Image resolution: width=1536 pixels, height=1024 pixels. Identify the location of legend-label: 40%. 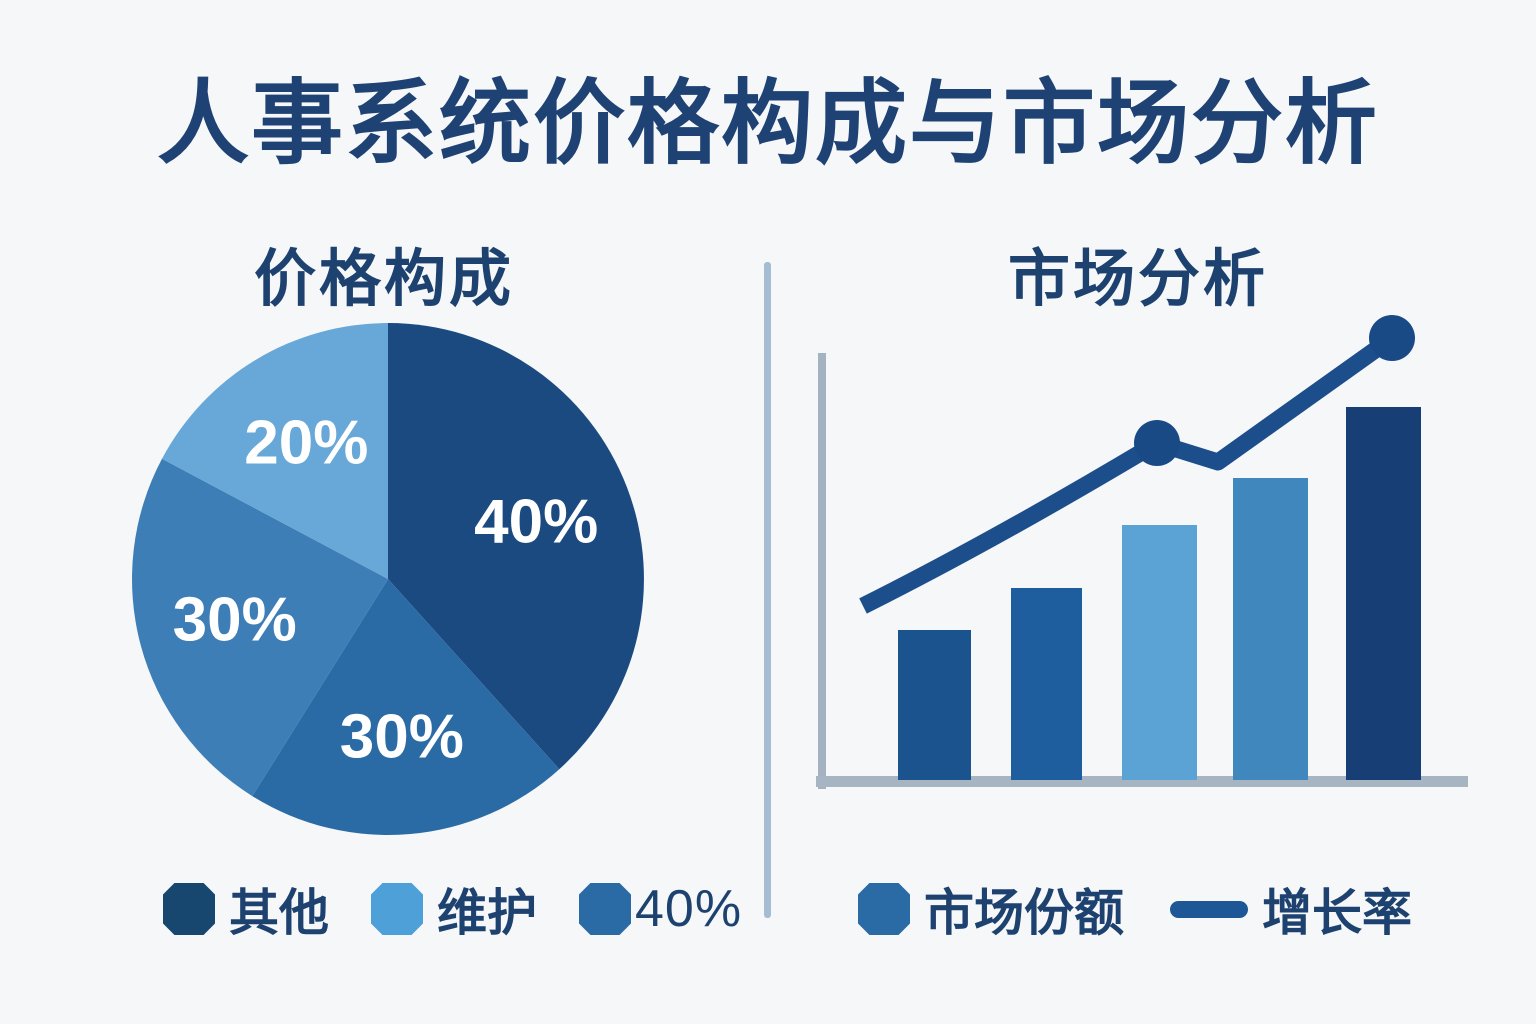
(689, 909).